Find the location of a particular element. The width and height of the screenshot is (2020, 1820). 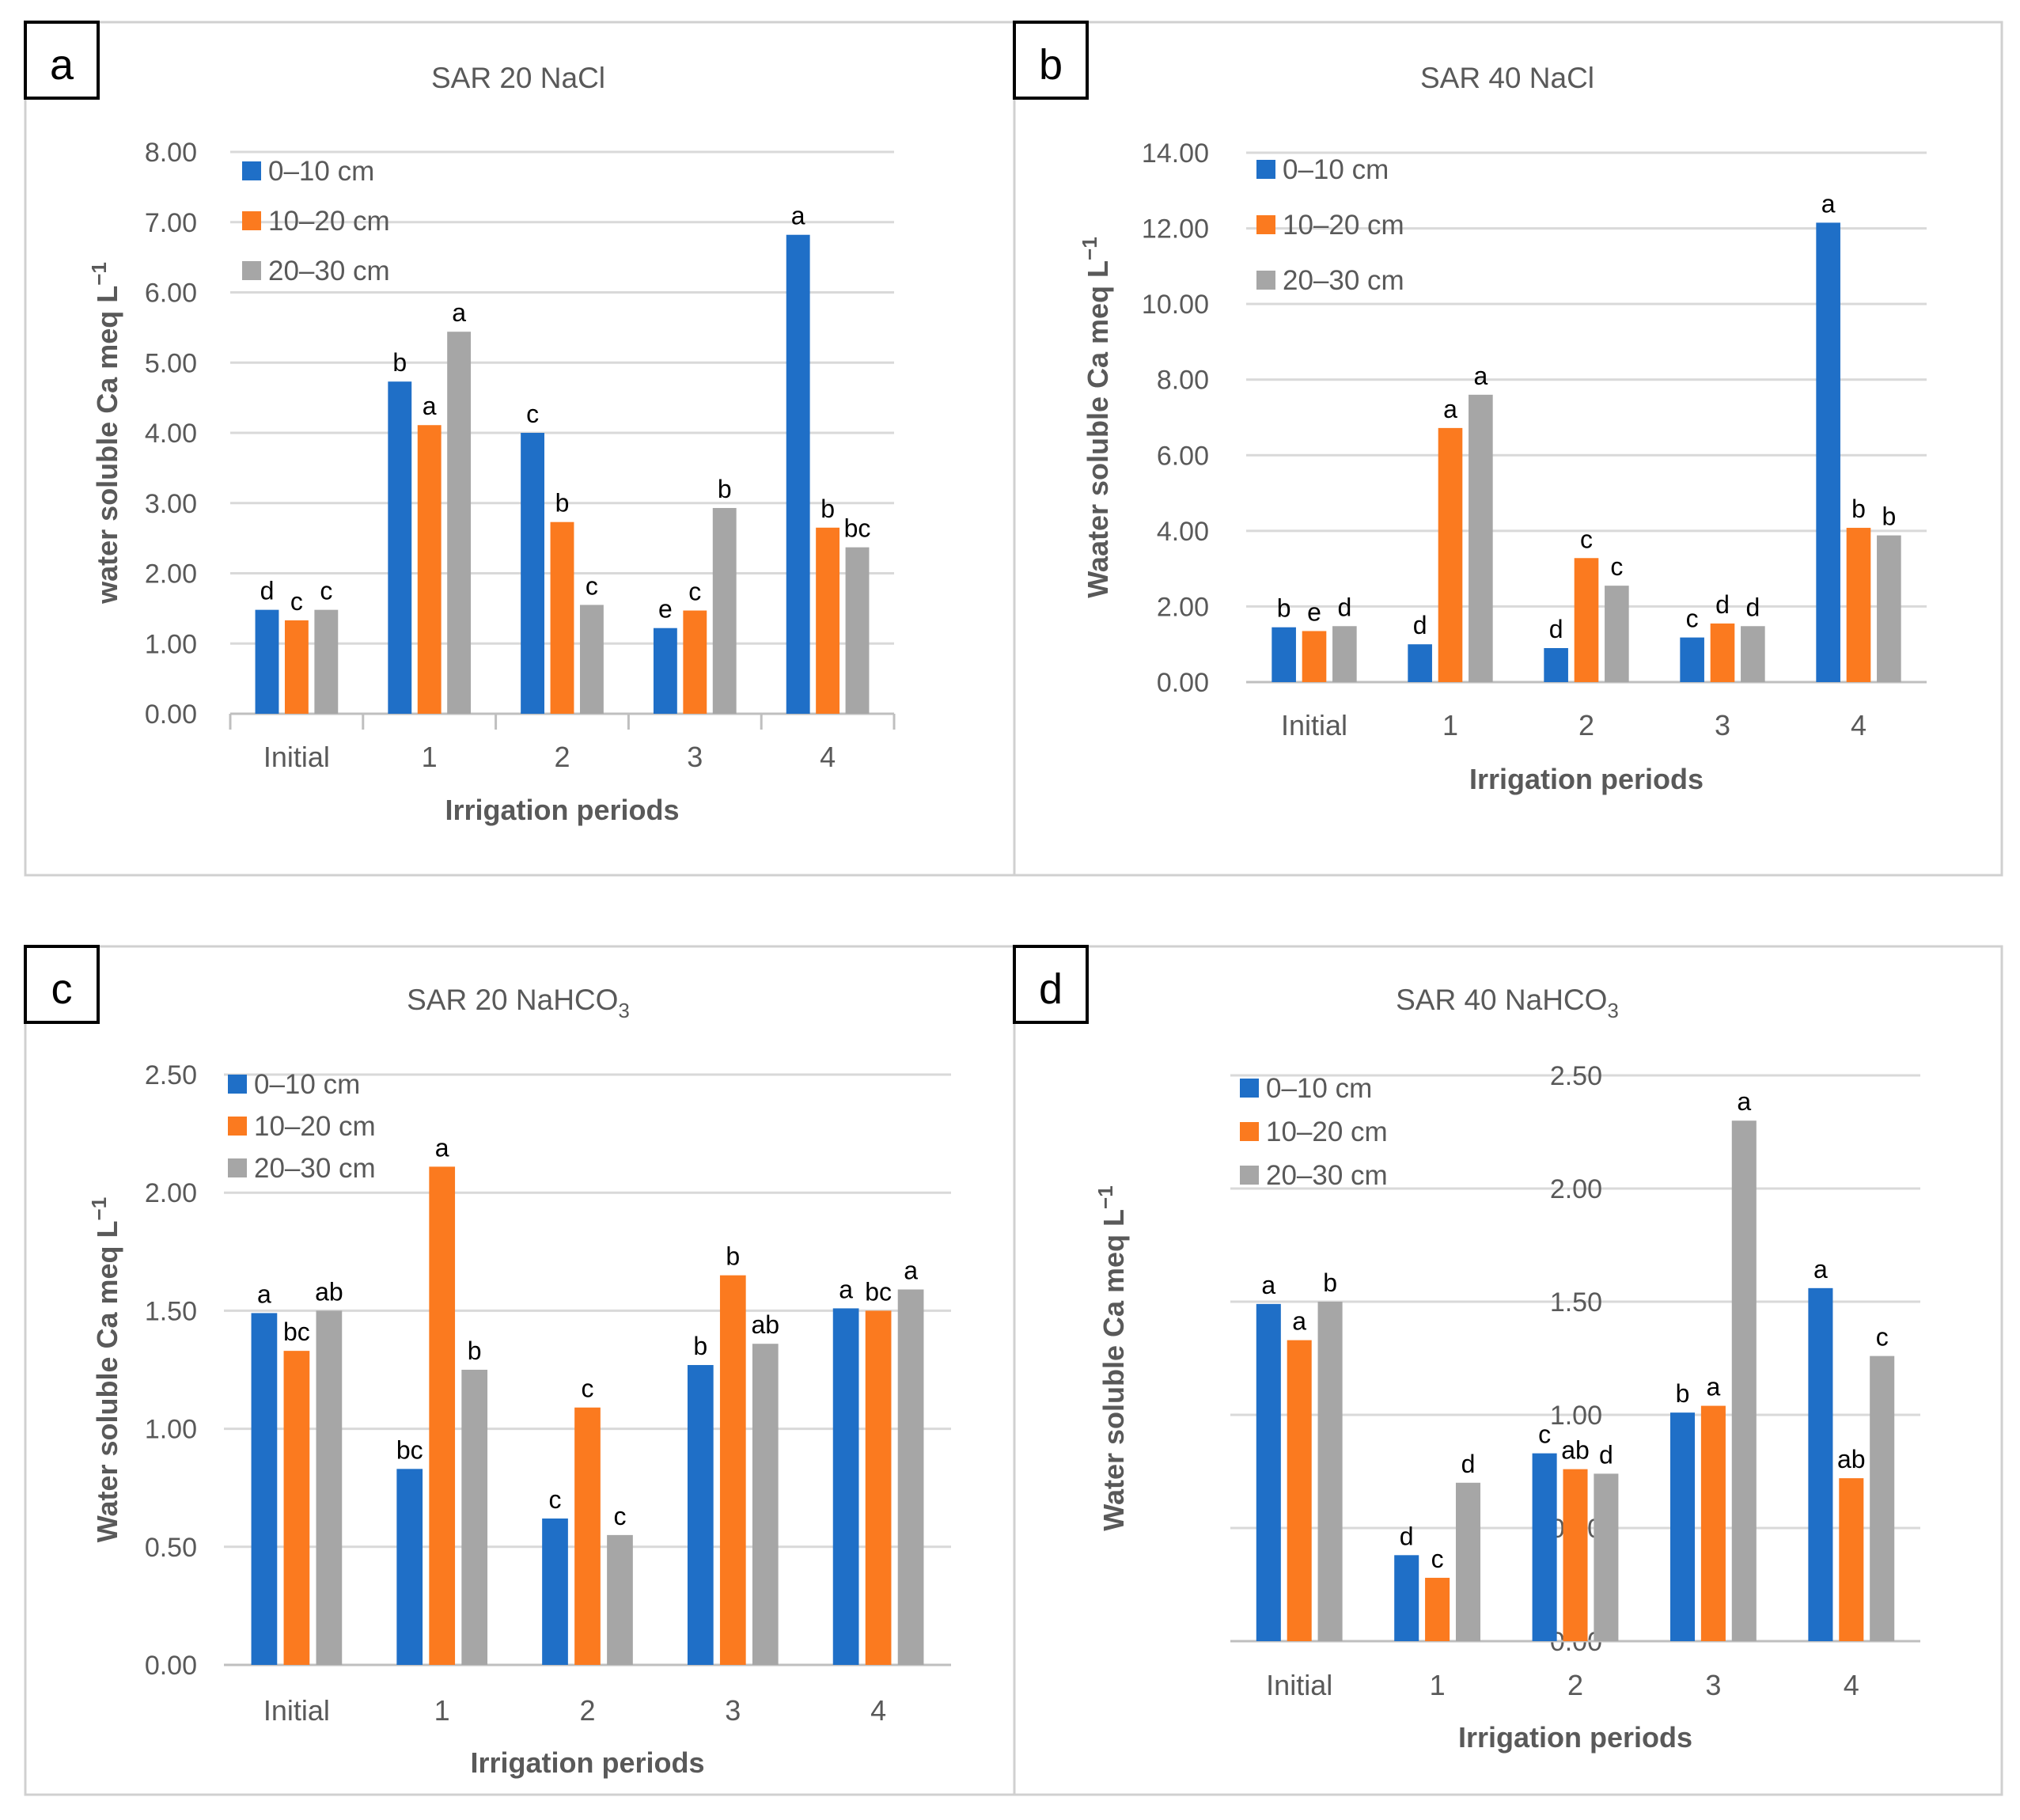

chart-title-text: SAR 20 NaCl is located at coordinates (518, 78).